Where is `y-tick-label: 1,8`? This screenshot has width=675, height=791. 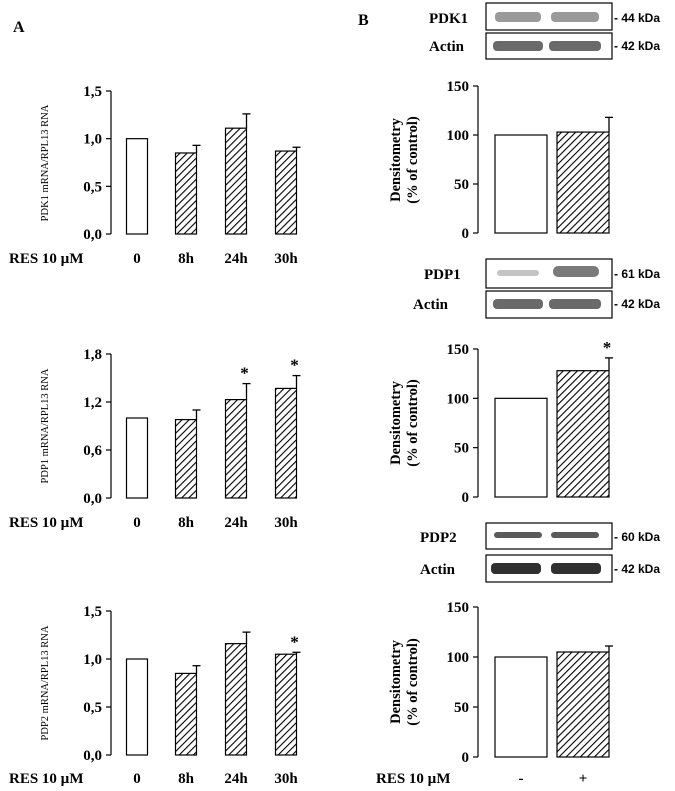
y-tick-label: 1,8 is located at coordinates (92, 355).